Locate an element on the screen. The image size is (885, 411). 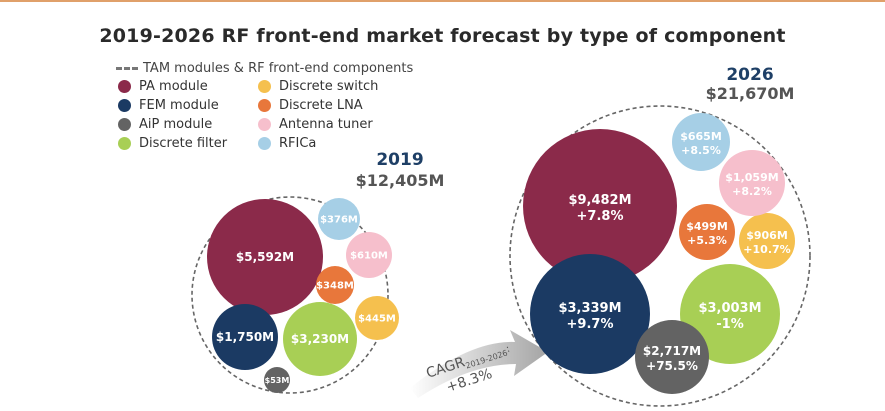
legend-item: PA module is located at coordinates (188, 86).